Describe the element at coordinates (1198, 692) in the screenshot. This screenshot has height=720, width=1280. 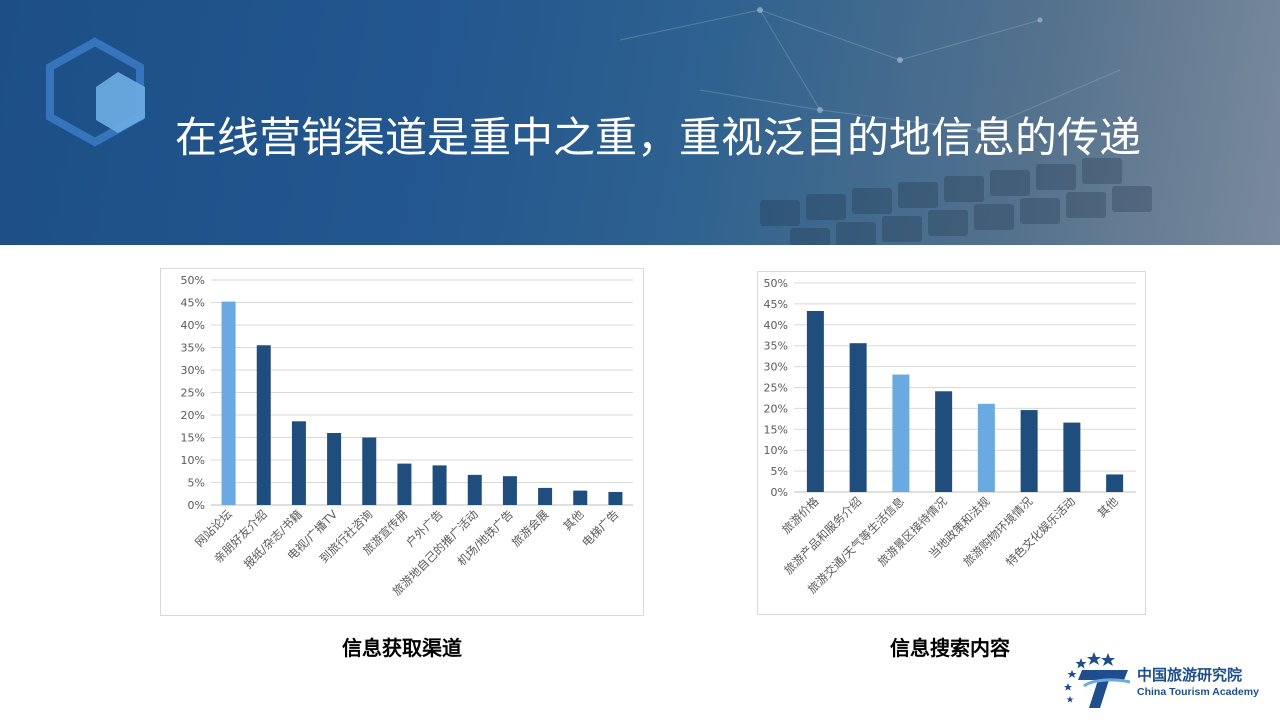
I see `academy-name-en: China Tourism Academy` at that location.